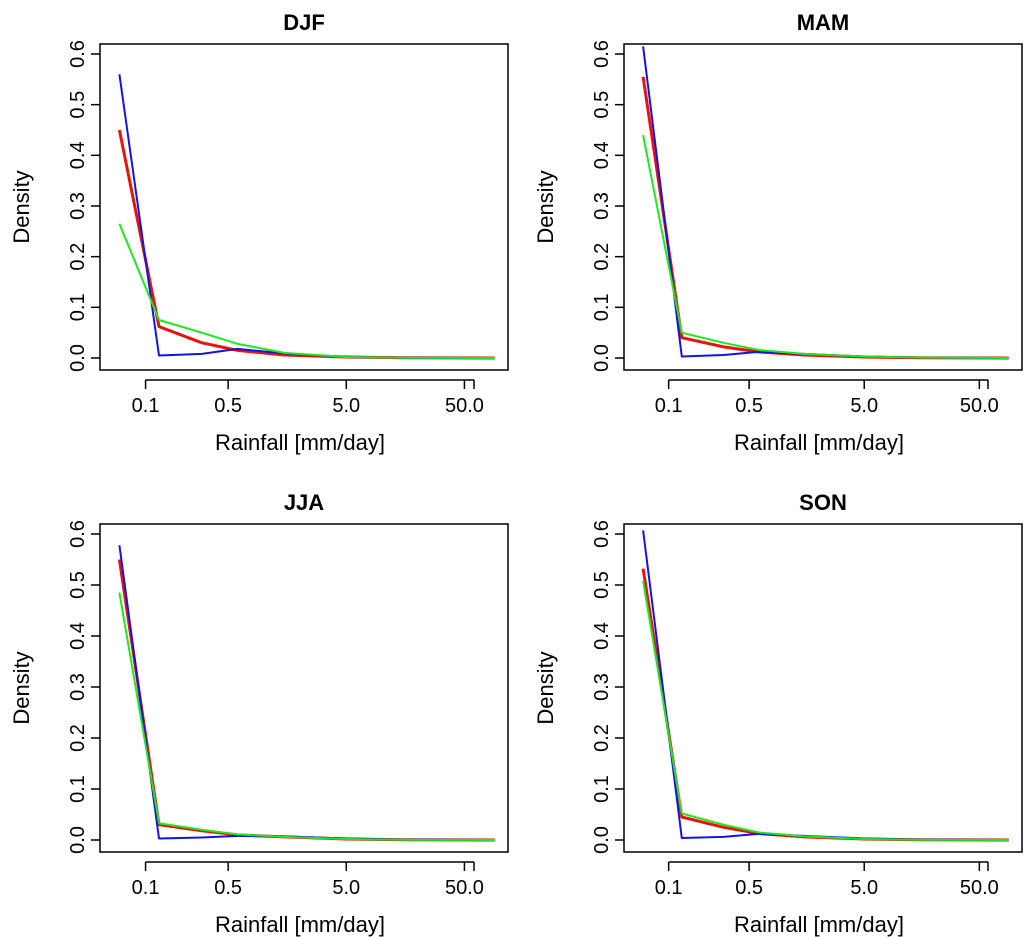  Describe the element at coordinates (823, 502) in the screenshot. I see `panel-title: SON` at that location.